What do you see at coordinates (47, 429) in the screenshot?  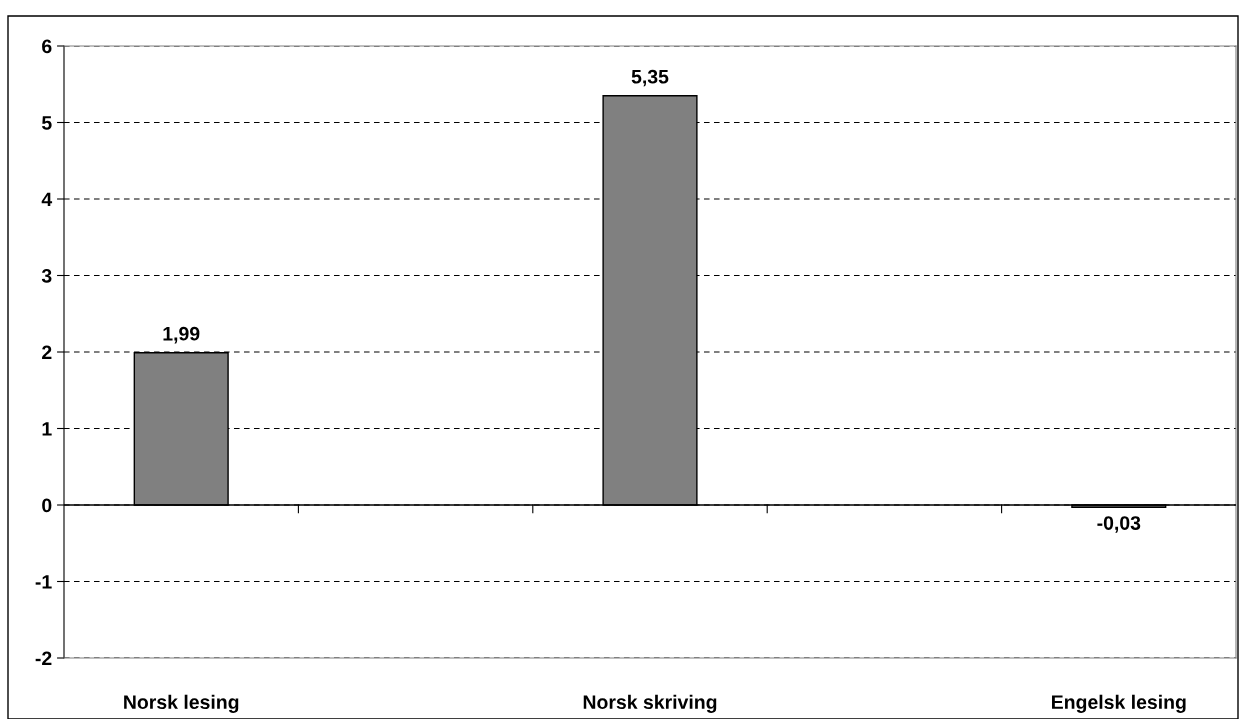 I see `y-tick-label: 1` at bounding box center [47, 429].